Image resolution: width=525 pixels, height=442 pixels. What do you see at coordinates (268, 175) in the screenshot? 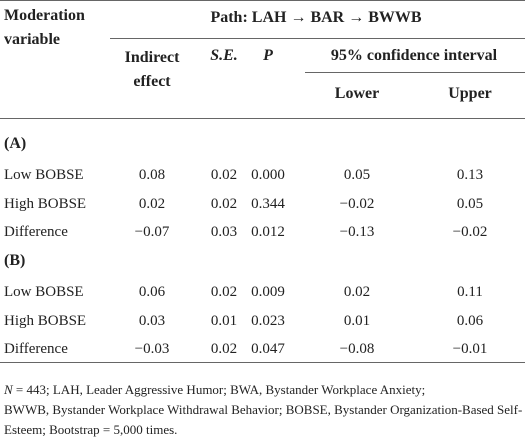
I see `cell: 0.000` at bounding box center [268, 175].